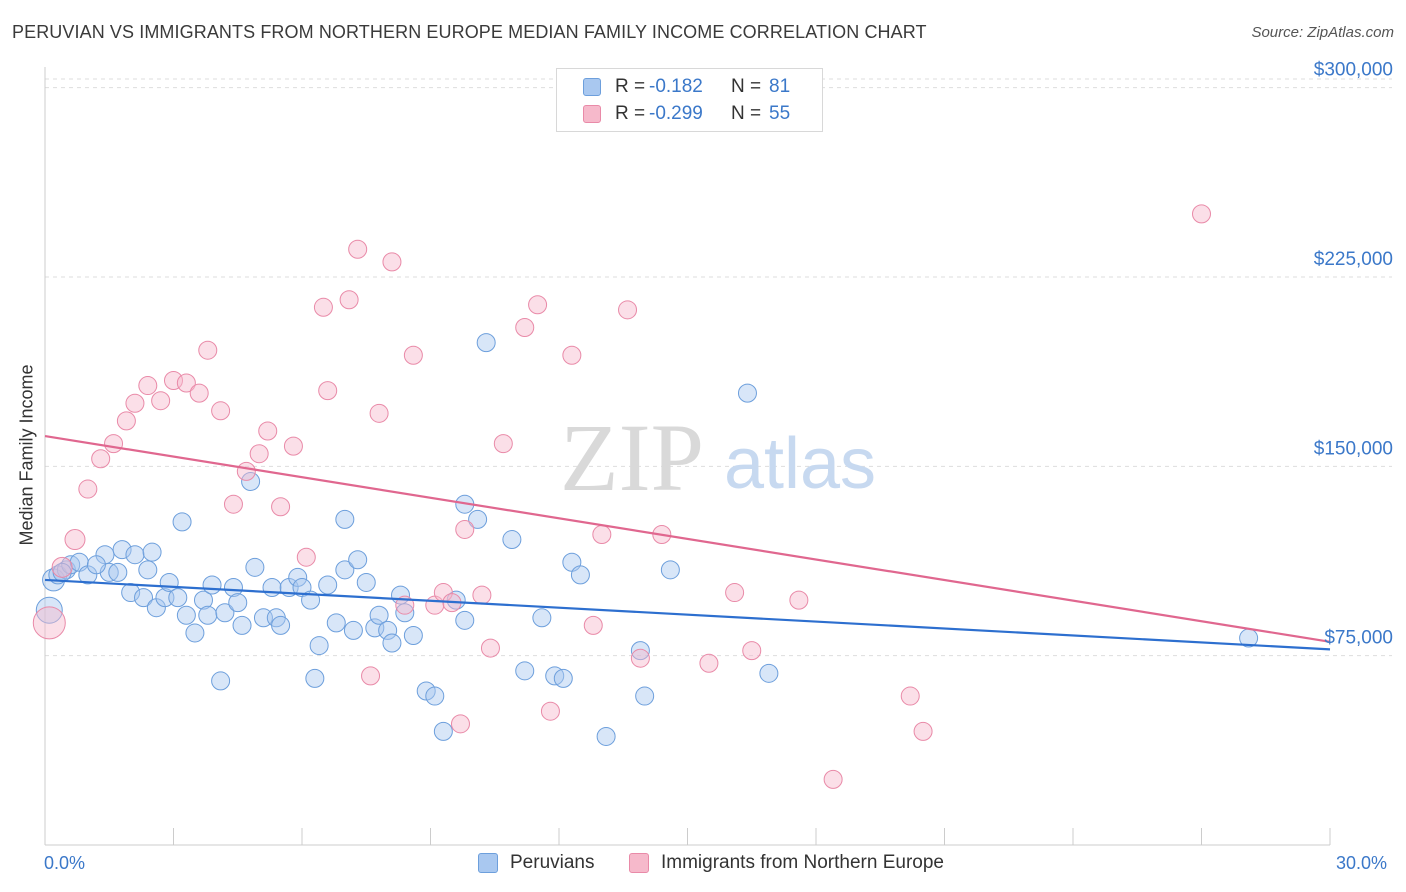  I want to click on legend-swatch-peruvians, so click(488, 863).